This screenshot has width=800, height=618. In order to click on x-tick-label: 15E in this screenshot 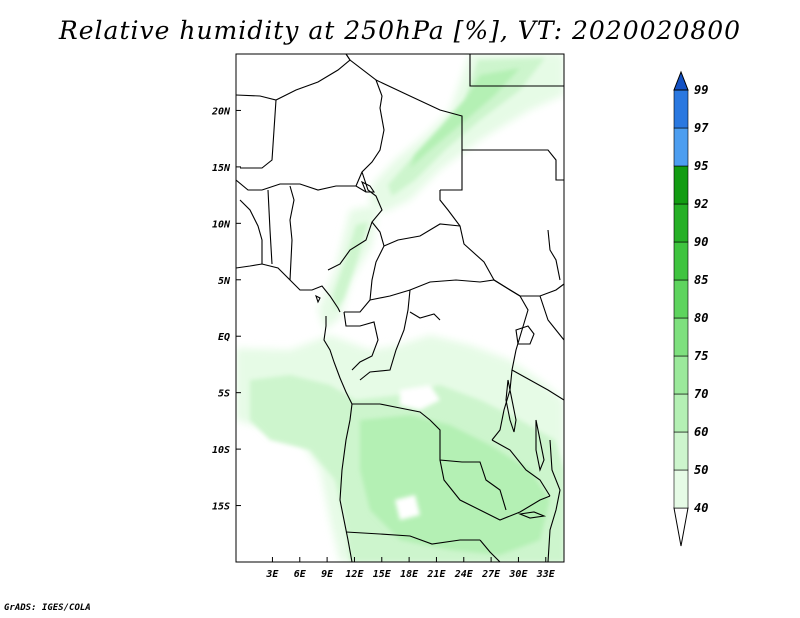, I will do `click(382, 574)`.